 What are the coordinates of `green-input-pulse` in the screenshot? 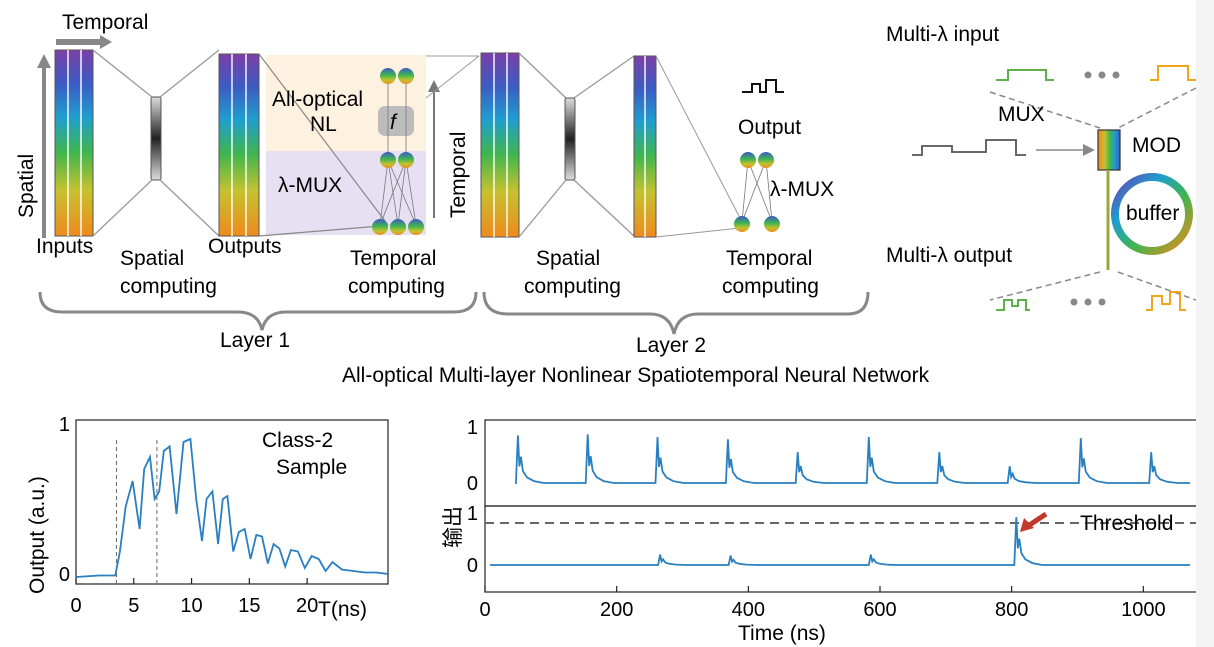 It's located at (1025, 75).